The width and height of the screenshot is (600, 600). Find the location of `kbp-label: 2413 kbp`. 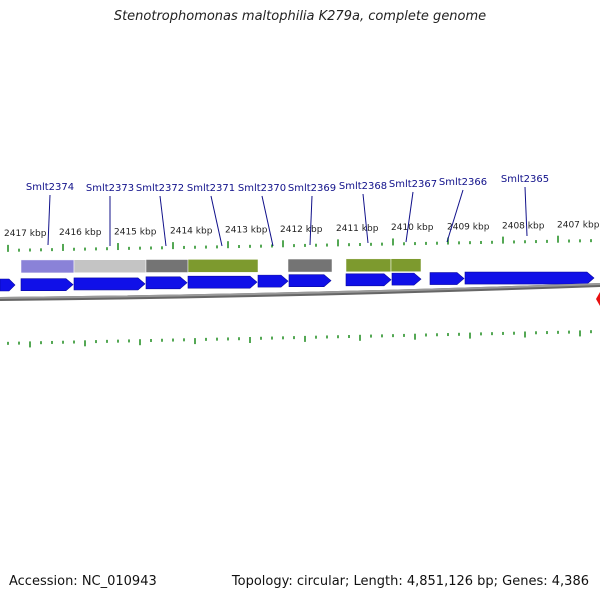

kbp-label: 2413 kbp is located at coordinates (246, 231).